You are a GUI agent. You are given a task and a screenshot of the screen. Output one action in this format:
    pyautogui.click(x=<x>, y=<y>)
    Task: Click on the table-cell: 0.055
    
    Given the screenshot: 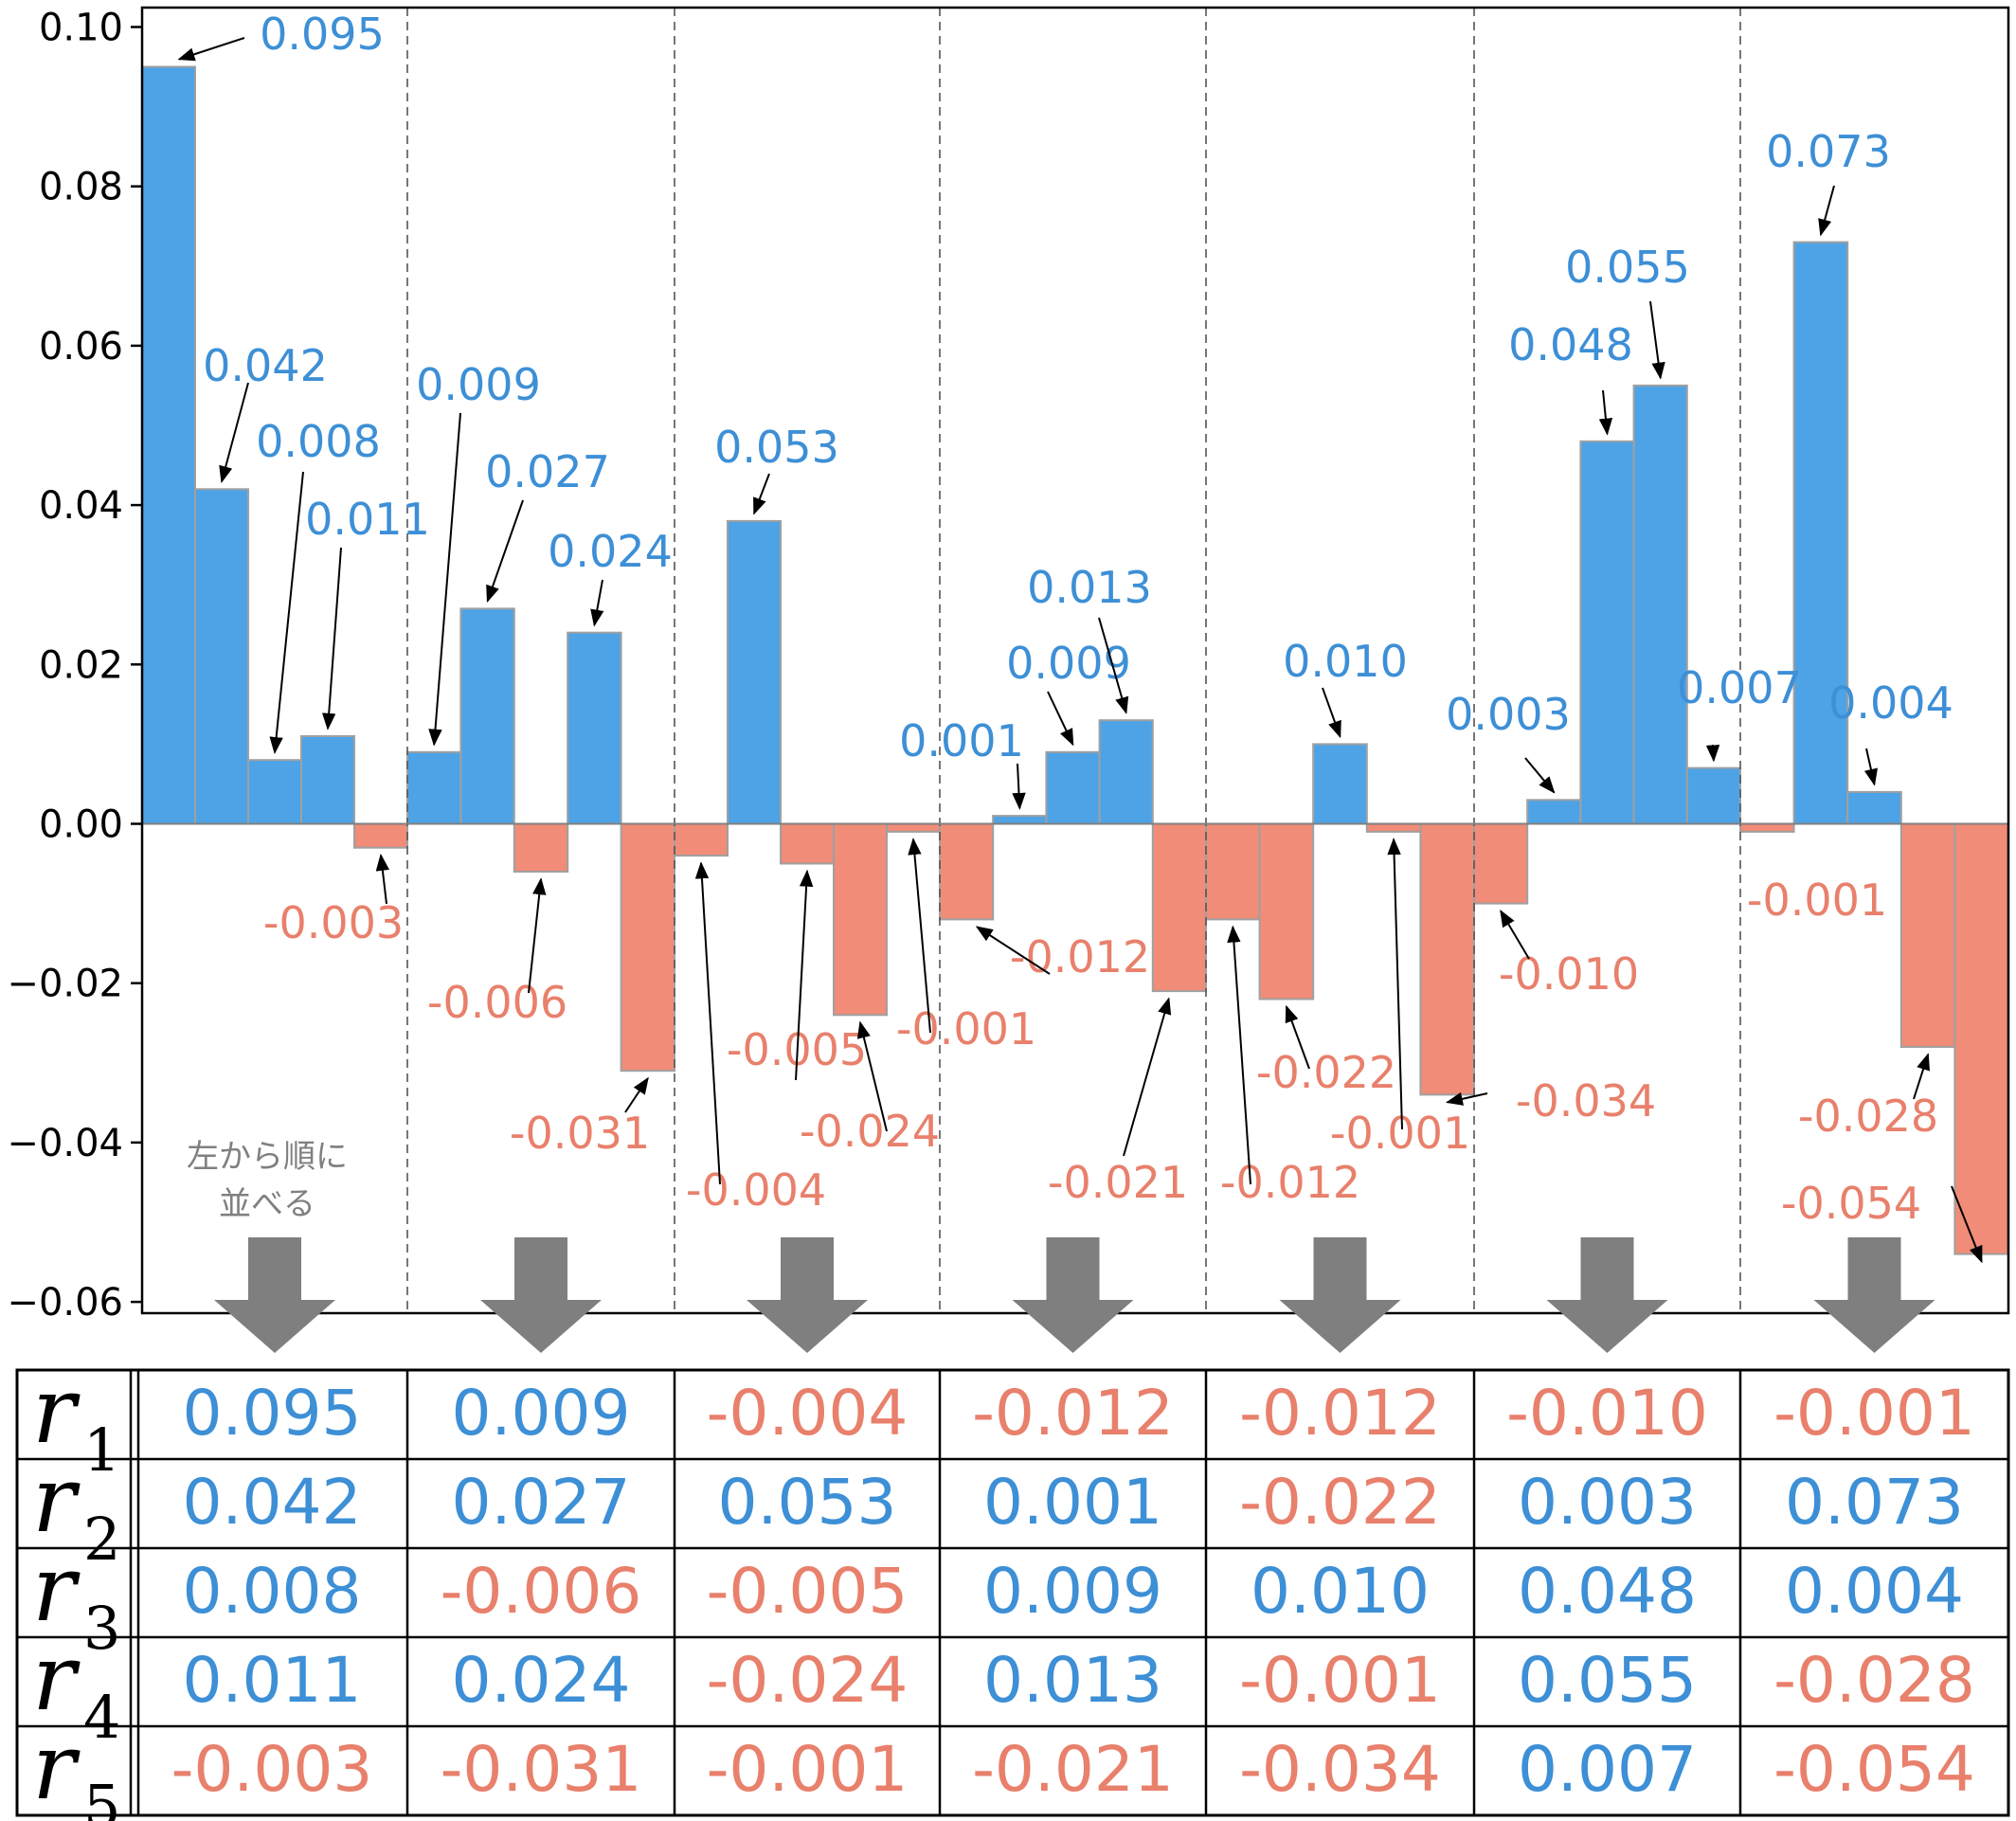 What is the action you would take?
    pyautogui.click(x=1607, y=1680)
    